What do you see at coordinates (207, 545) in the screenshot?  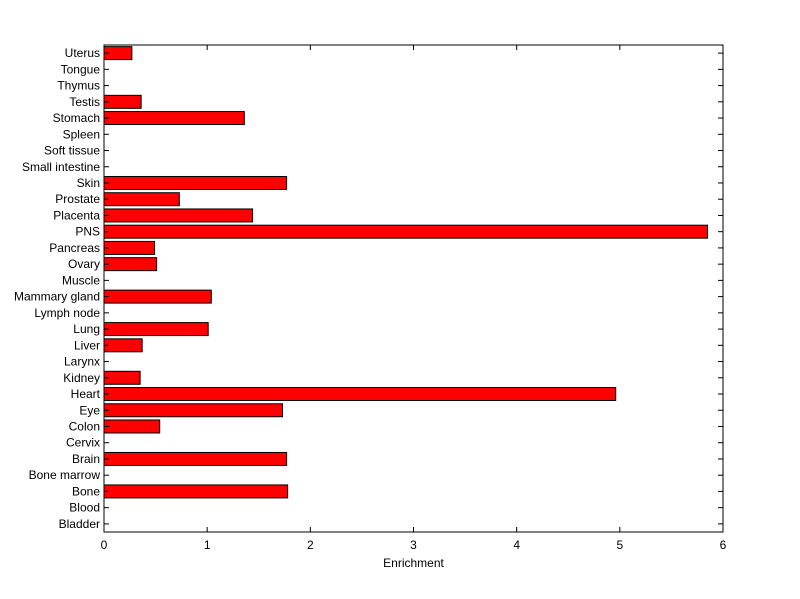 I see `x-tick-label-1: 1` at bounding box center [207, 545].